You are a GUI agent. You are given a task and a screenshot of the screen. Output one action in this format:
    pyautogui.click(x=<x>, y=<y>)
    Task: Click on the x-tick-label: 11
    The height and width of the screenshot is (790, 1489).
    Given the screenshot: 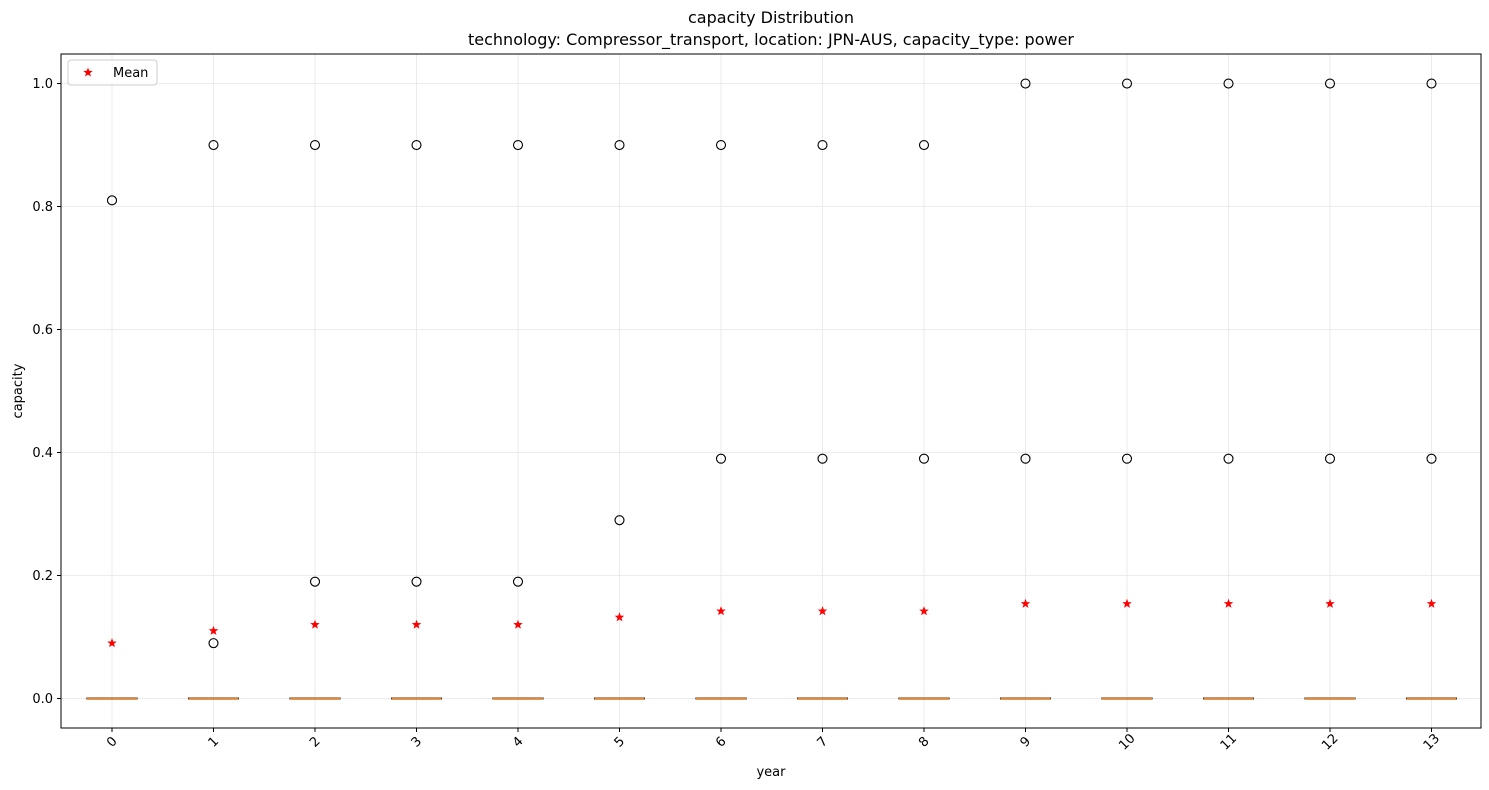 What is the action you would take?
    pyautogui.click(x=1229, y=742)
    